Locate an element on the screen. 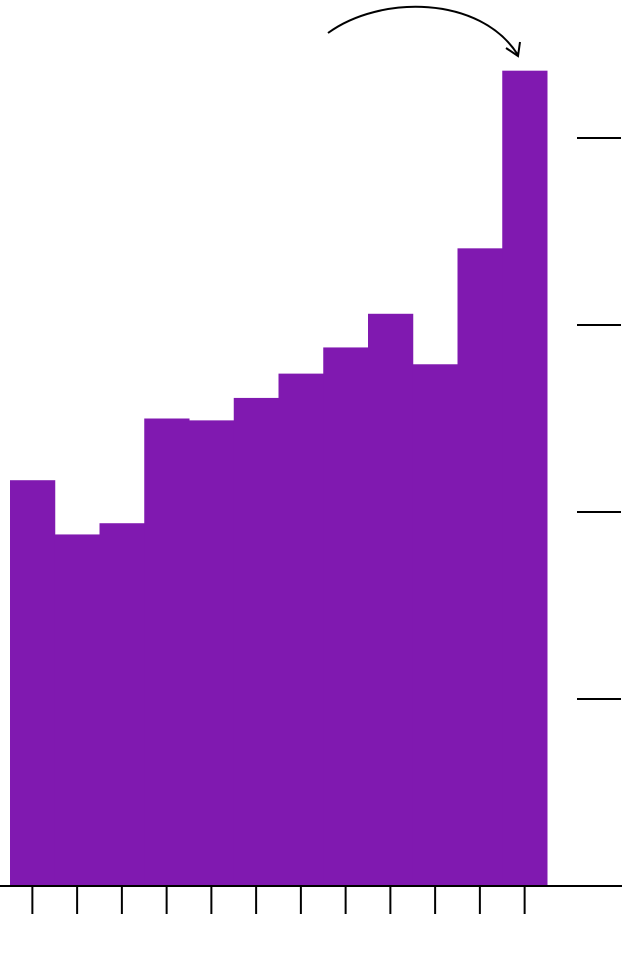 The width and height of the screenshot is (640, 958). arrow-head is located at coordinates (513, 49).